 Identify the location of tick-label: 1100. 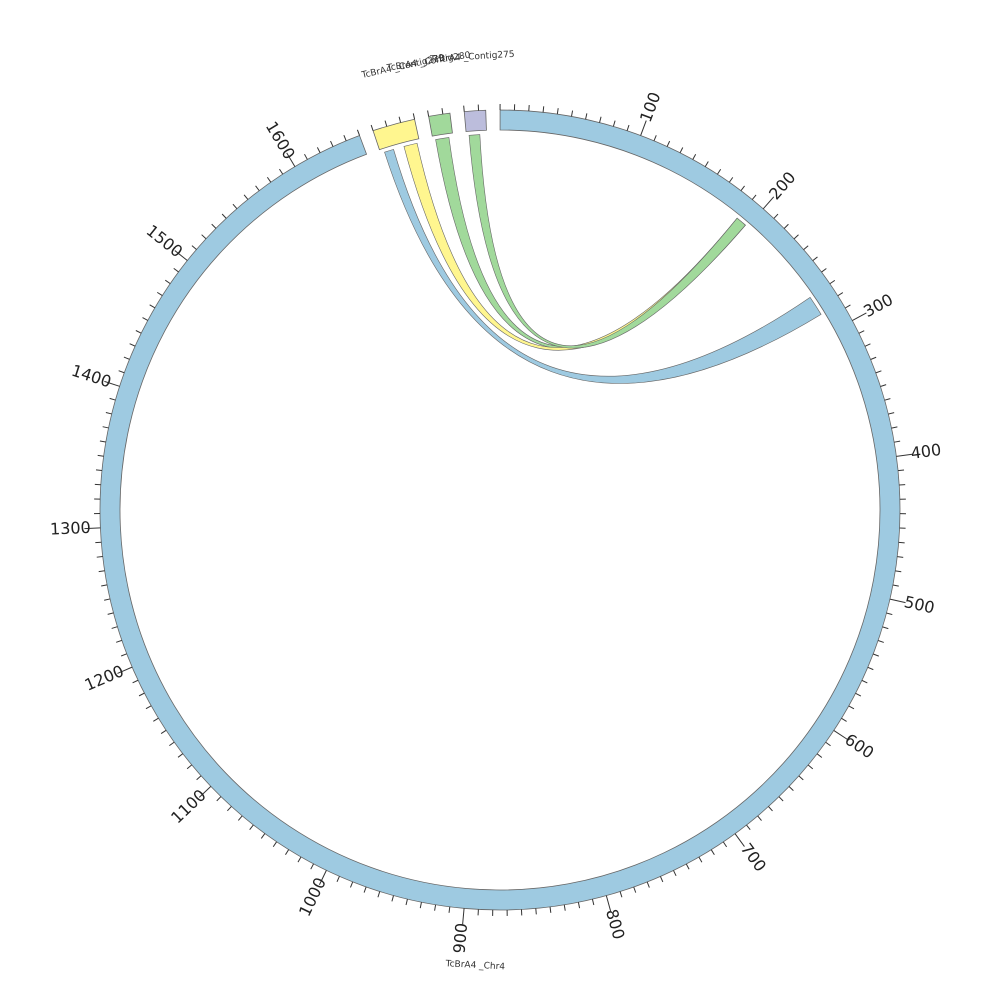
(188, 806).